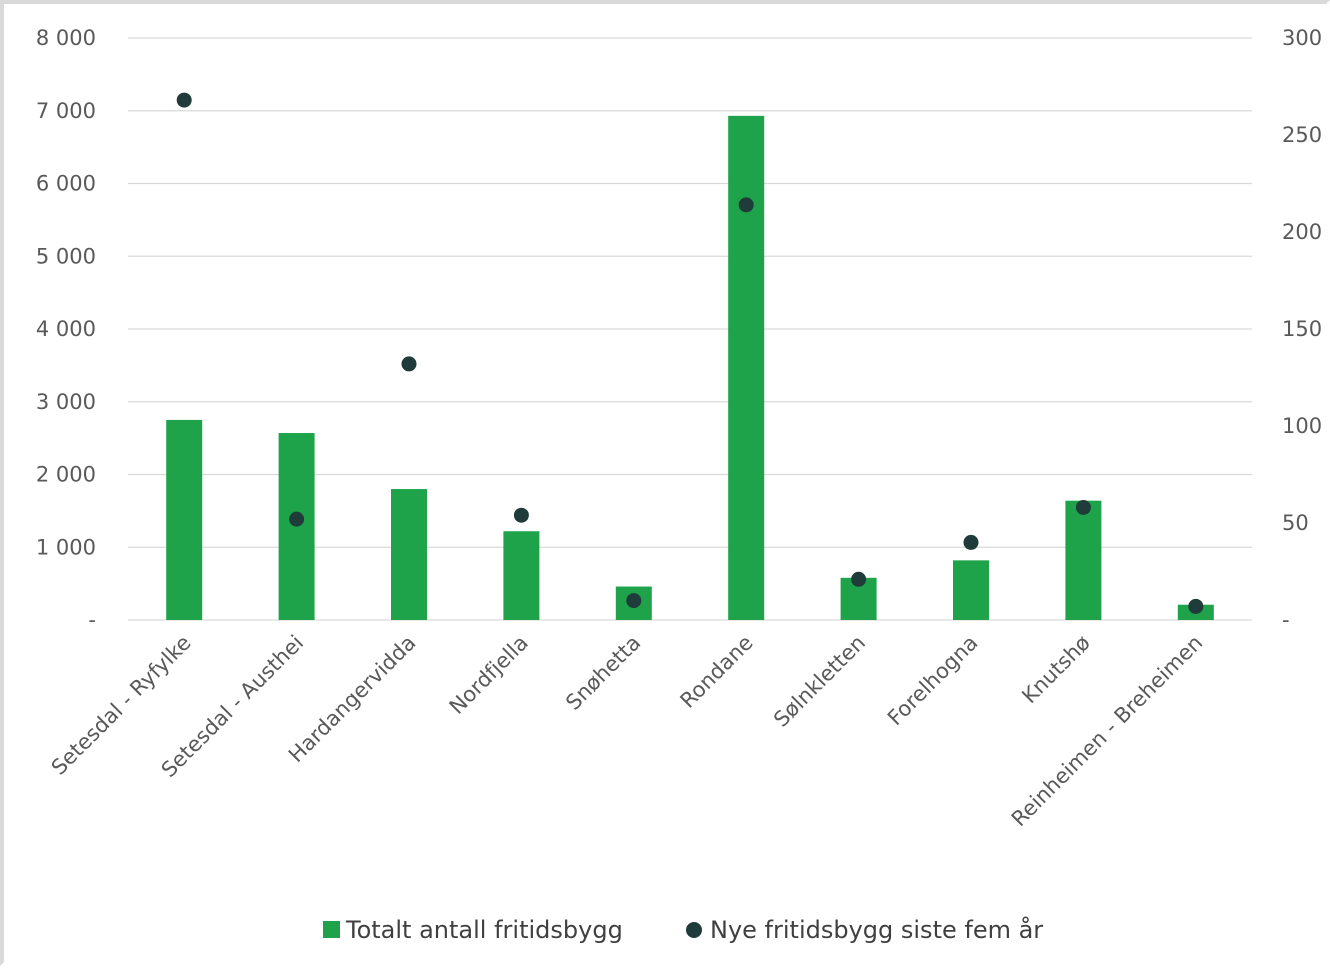 This screenshot has width=1330, height=970. I want to click on left-tick-label: 3 000, so click(66, 402).